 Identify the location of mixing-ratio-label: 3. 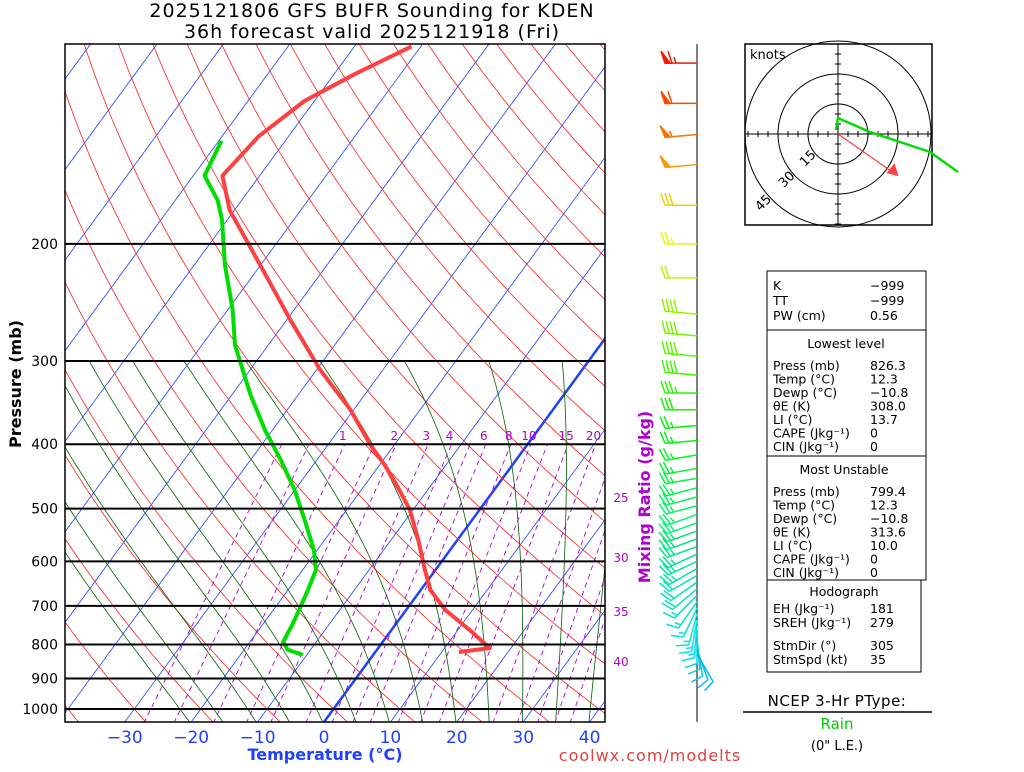
(426, 436).